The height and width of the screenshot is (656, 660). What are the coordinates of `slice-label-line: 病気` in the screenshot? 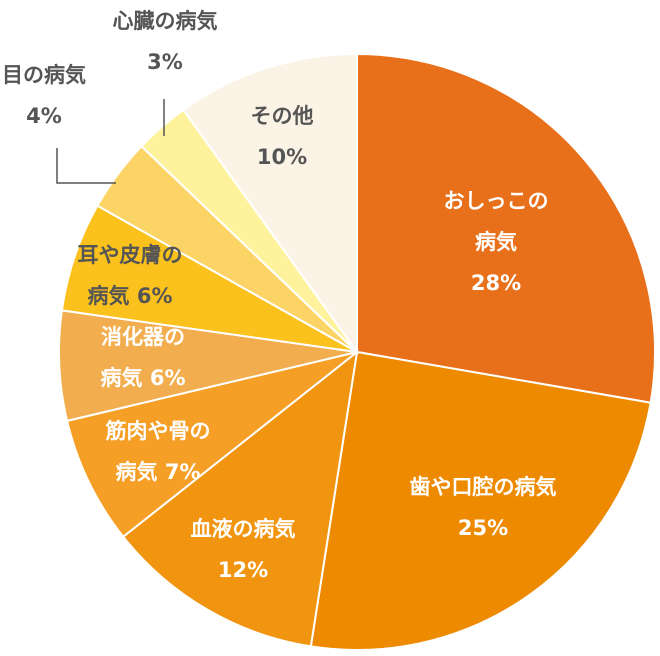 It's located at (496, 242).